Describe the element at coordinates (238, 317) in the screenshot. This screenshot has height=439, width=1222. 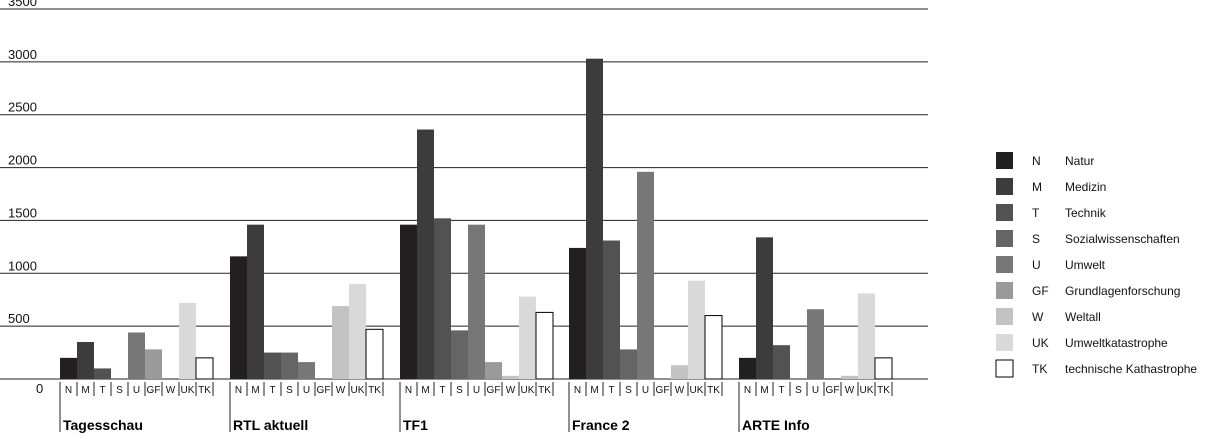
I see `bar-rtl-aktuell-n` at that location.